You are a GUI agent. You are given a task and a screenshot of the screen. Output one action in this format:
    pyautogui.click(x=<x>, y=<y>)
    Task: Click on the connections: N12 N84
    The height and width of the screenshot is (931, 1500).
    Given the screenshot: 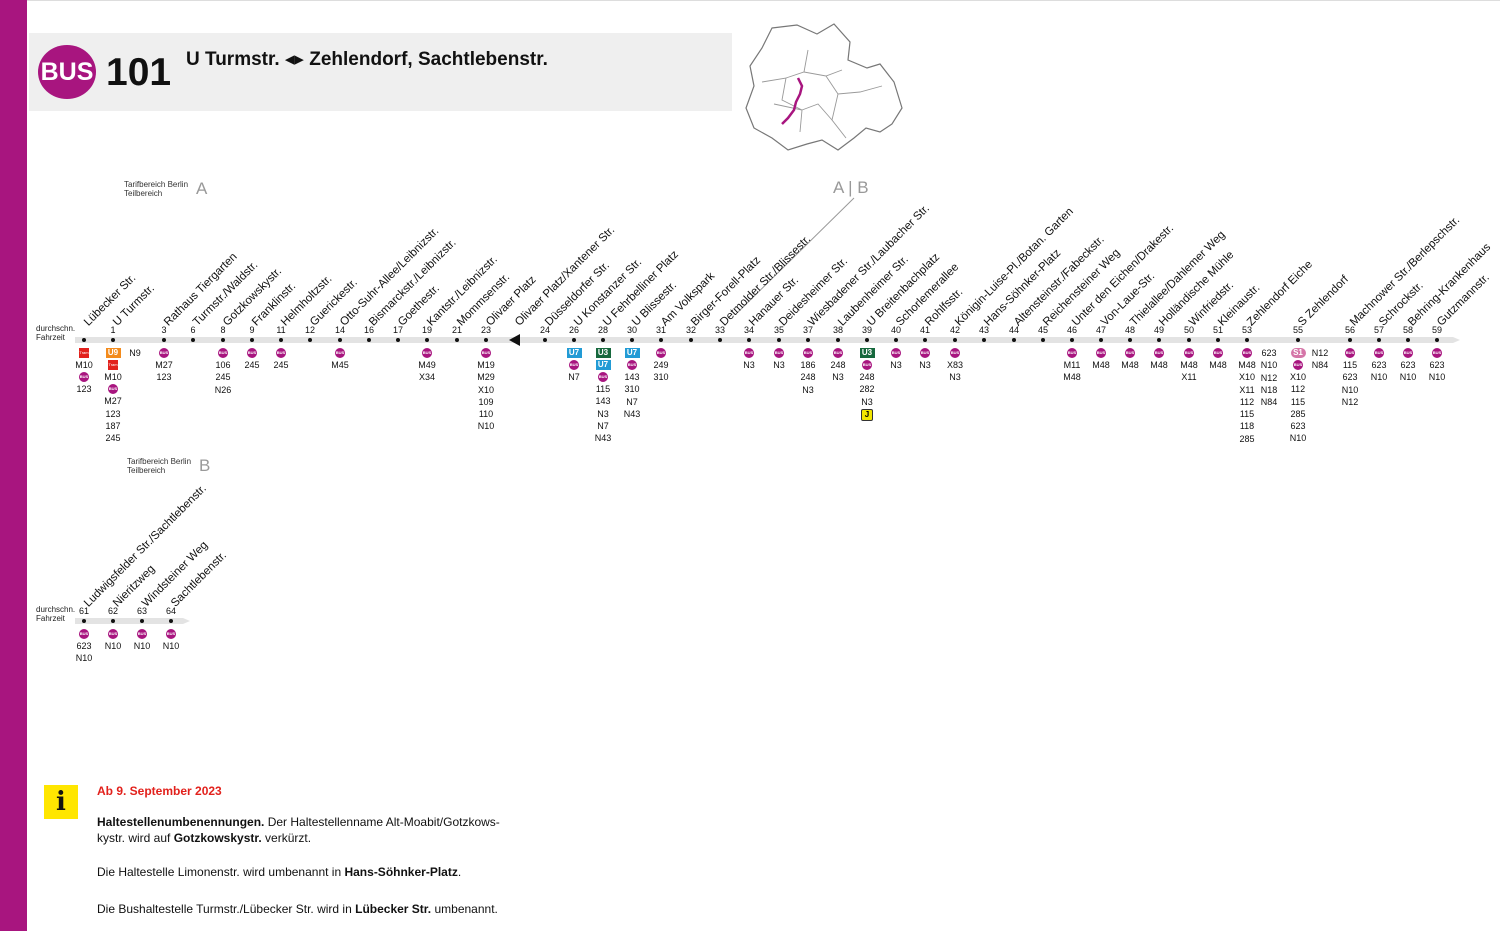 What is the action you would take?
    pyautogui.click(x=1320, y=359)
    